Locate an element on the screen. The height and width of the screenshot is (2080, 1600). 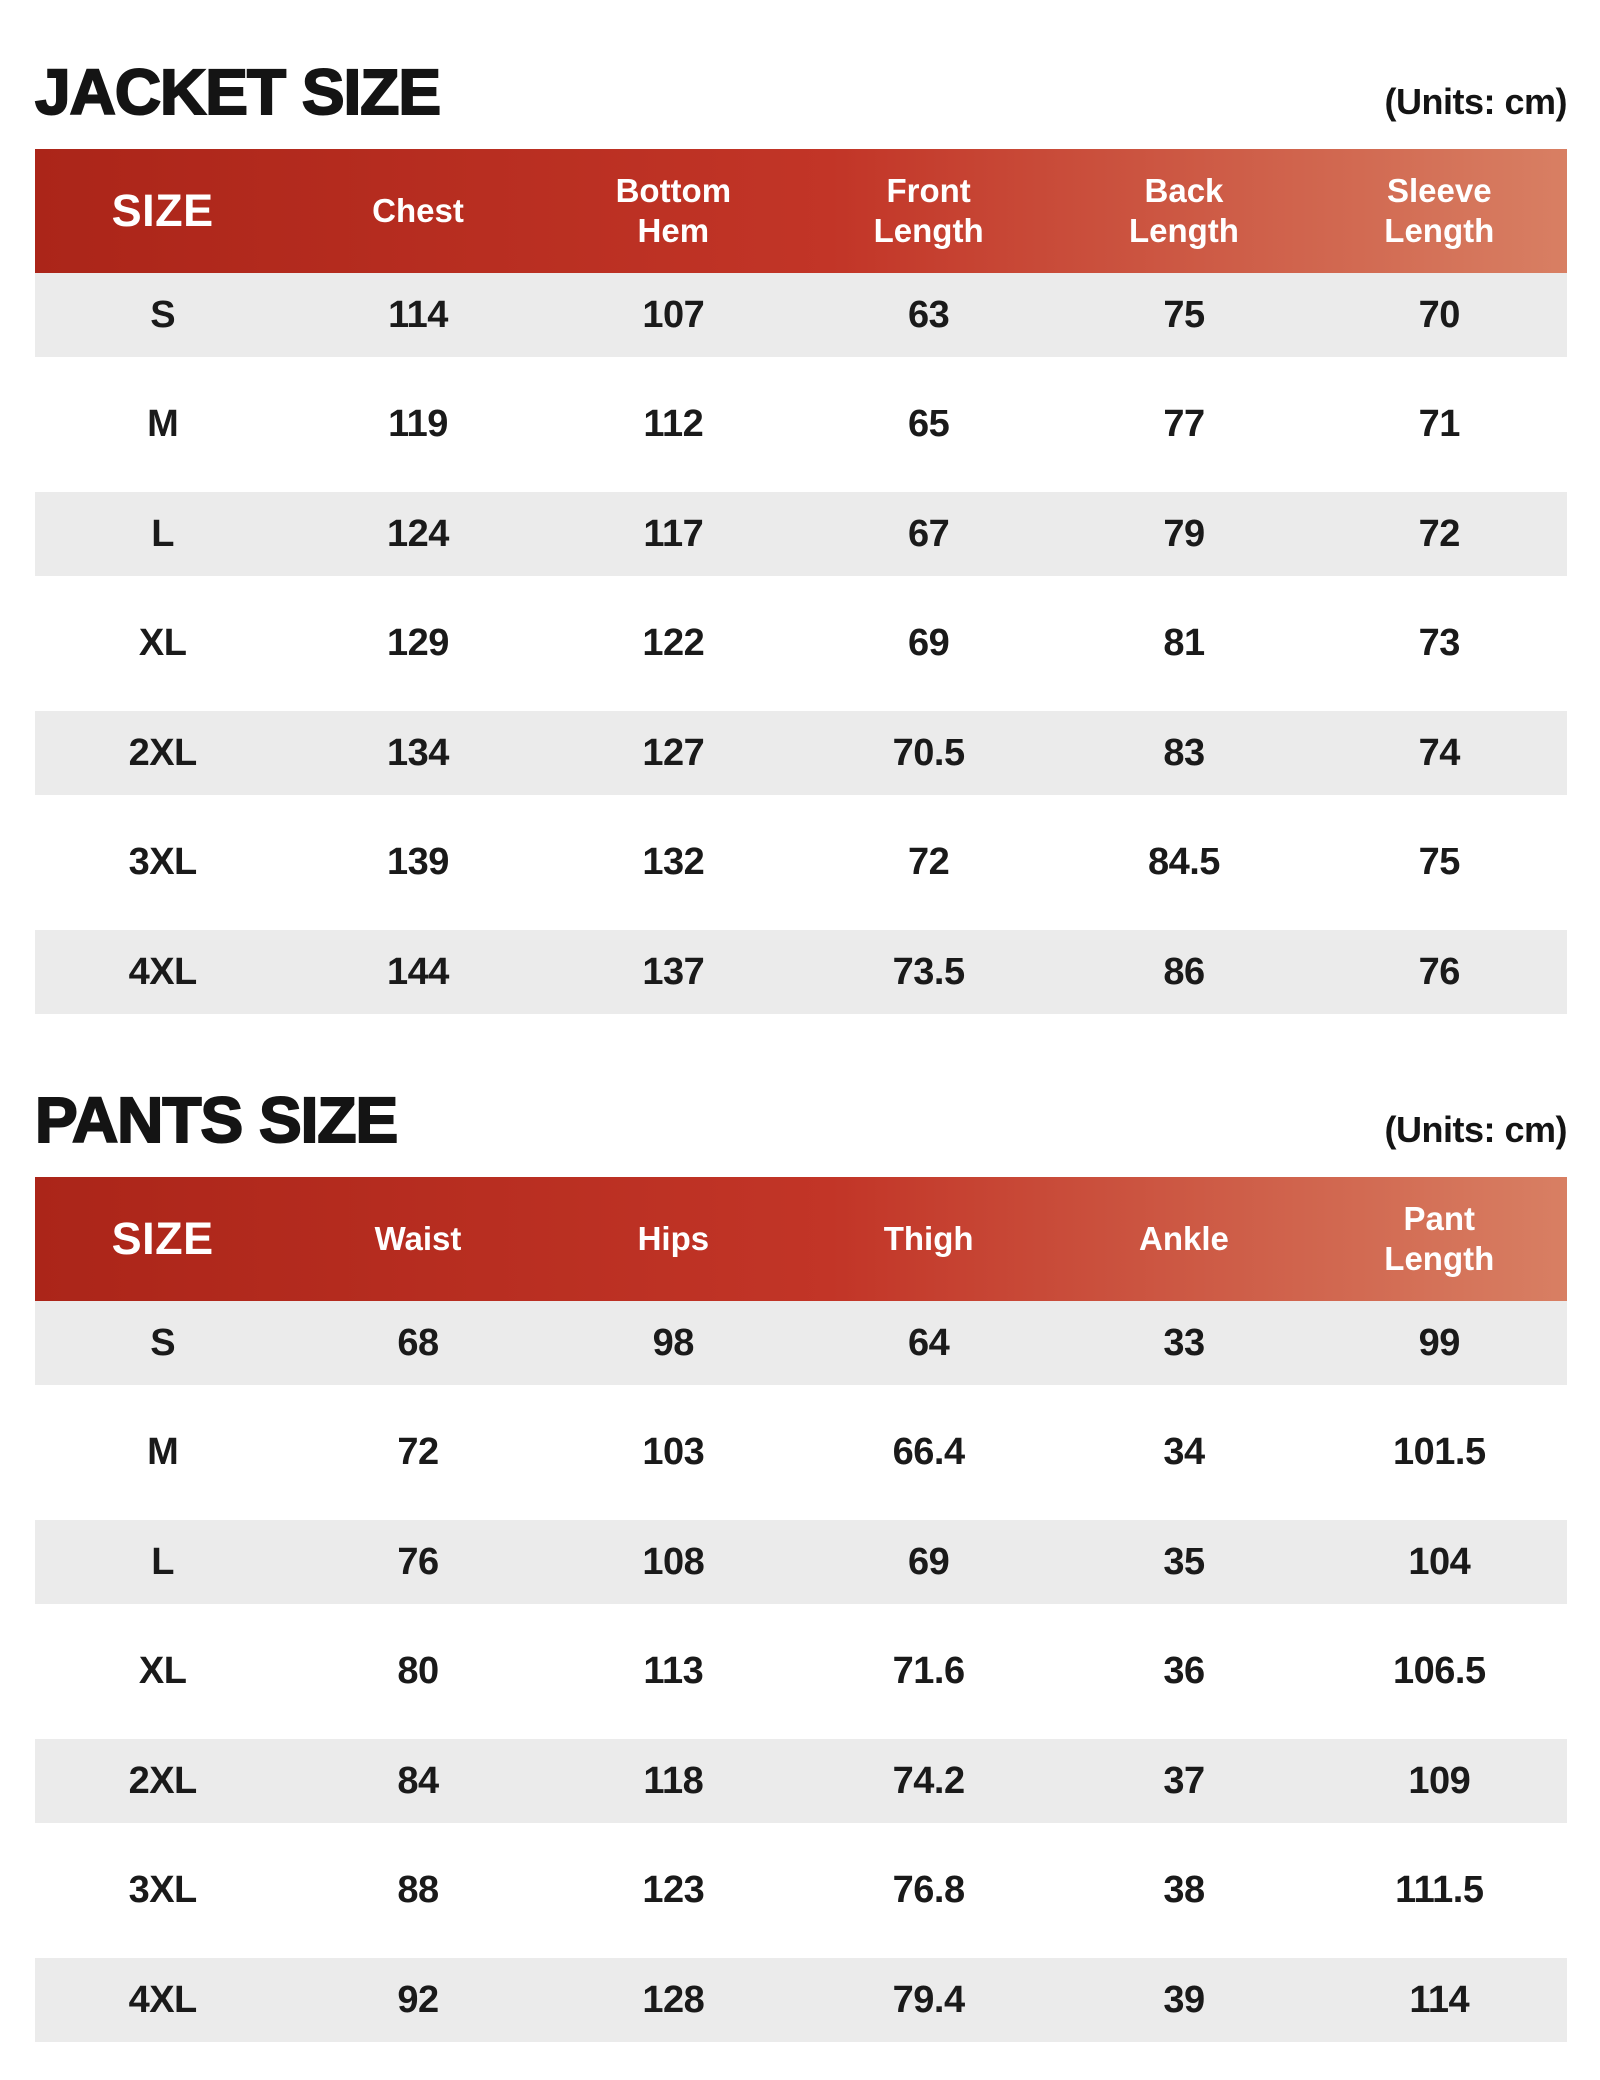
table-cell: 72 is located at coordinates (418, 1452).